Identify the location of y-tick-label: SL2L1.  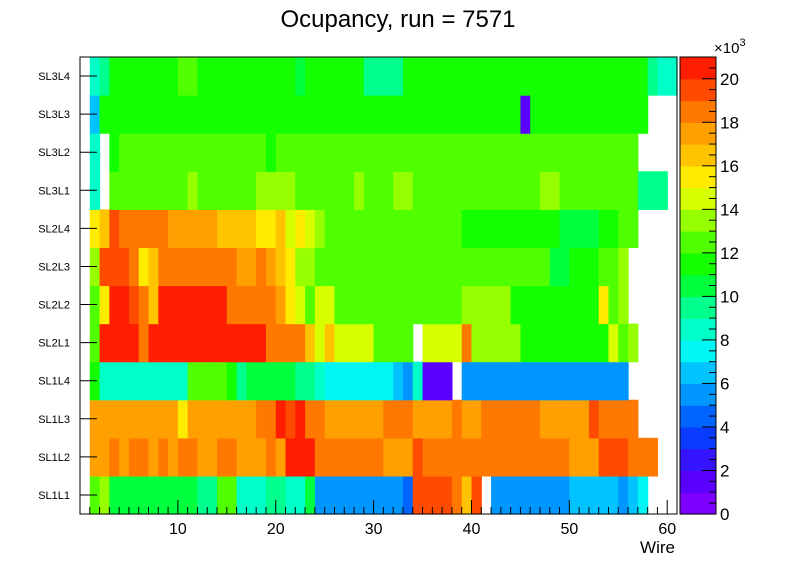
(54, 344).